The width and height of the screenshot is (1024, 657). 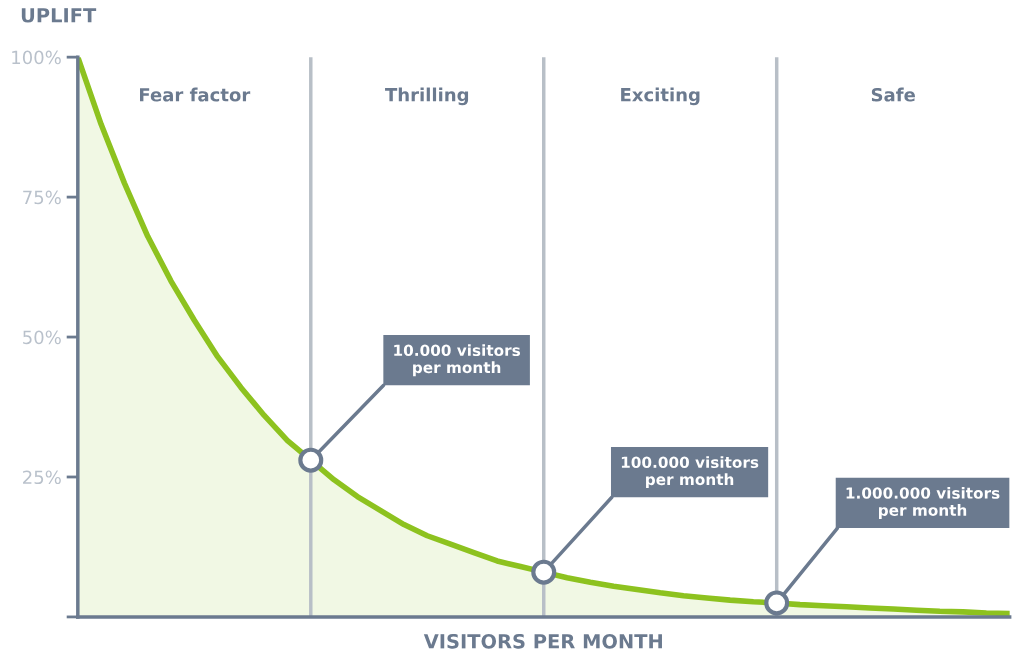 What do you see at coordinates (690, 472) in the screenshot?
I see `annotation: 100.000 visitors per month` at bounding box center [690, 472].